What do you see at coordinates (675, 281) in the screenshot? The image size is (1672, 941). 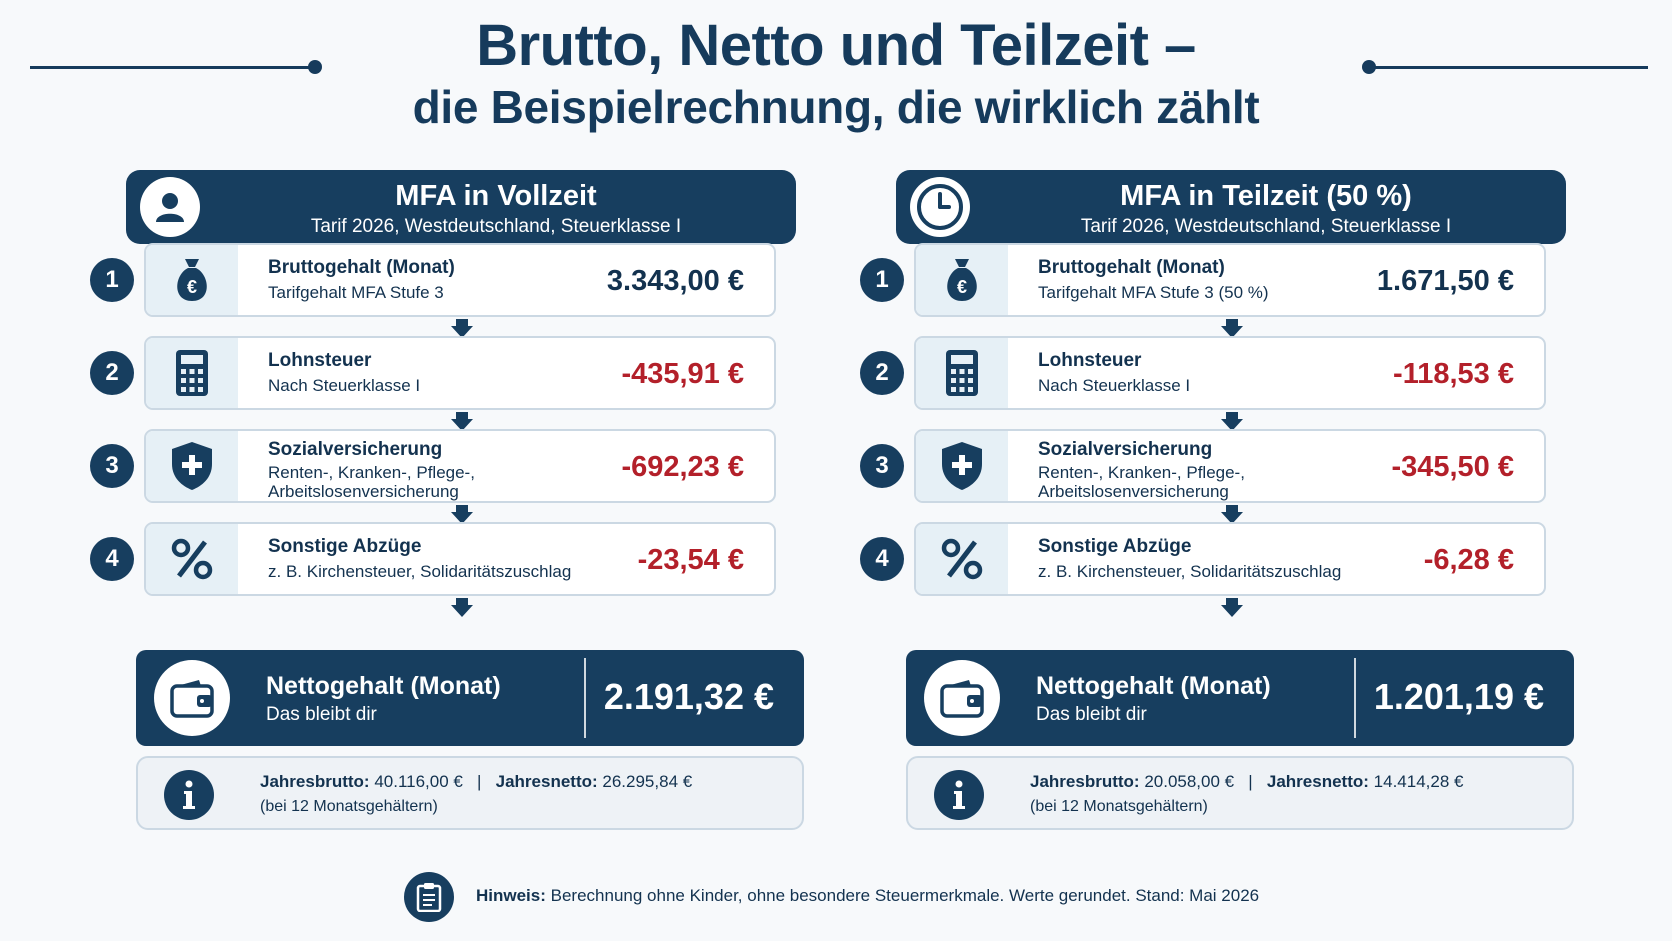 I see `card-value: 3.343,00 €` at bounding box center [675, 281].